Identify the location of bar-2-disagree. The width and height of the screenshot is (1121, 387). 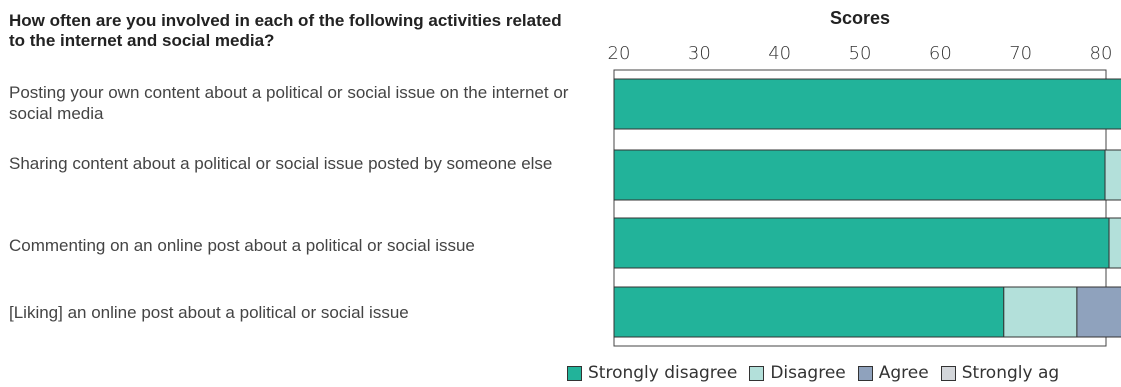
(1112, 175).